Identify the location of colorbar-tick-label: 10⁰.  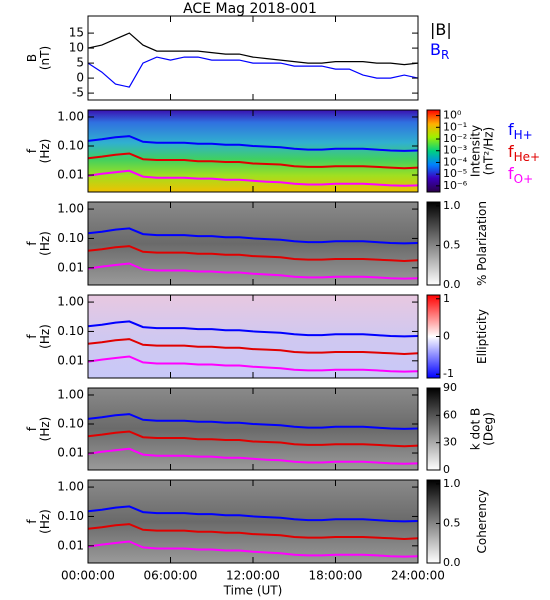
(452, 115).